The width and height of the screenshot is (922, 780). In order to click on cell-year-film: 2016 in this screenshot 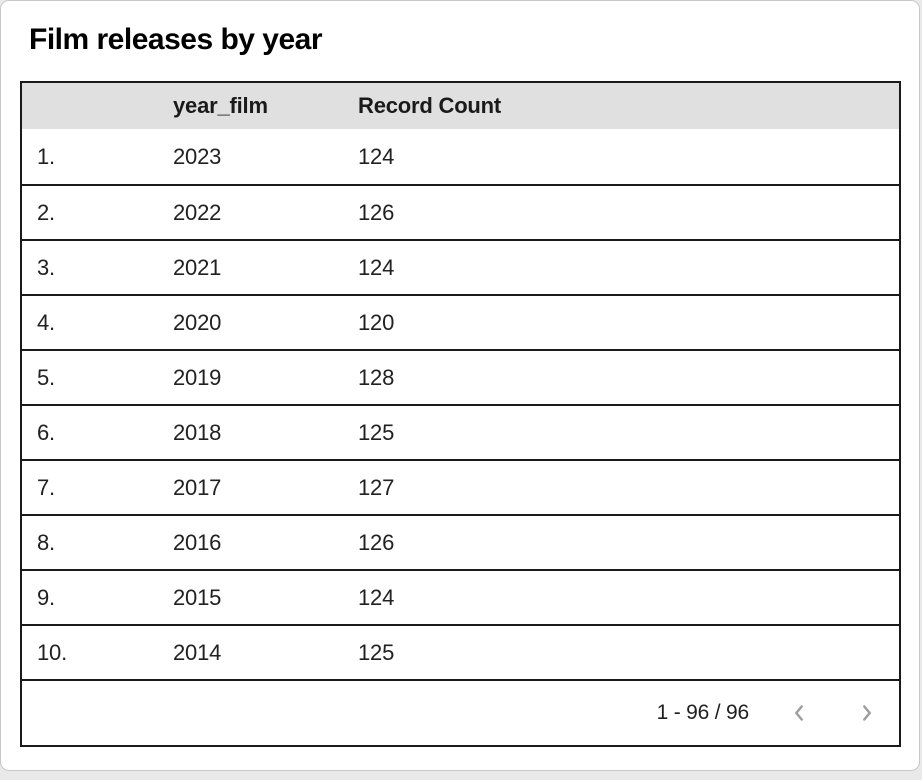, I will do `click(197, 542)`.